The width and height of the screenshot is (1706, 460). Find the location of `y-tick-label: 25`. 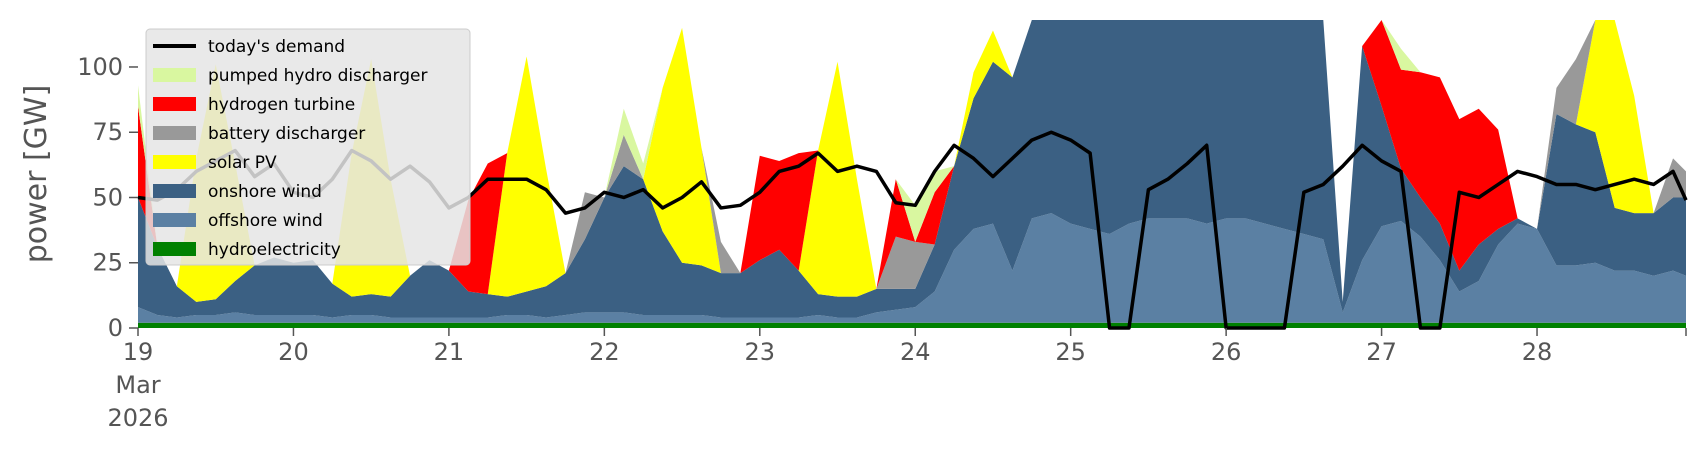

y-tick-label: 25 is located at coordinates (107, 263).